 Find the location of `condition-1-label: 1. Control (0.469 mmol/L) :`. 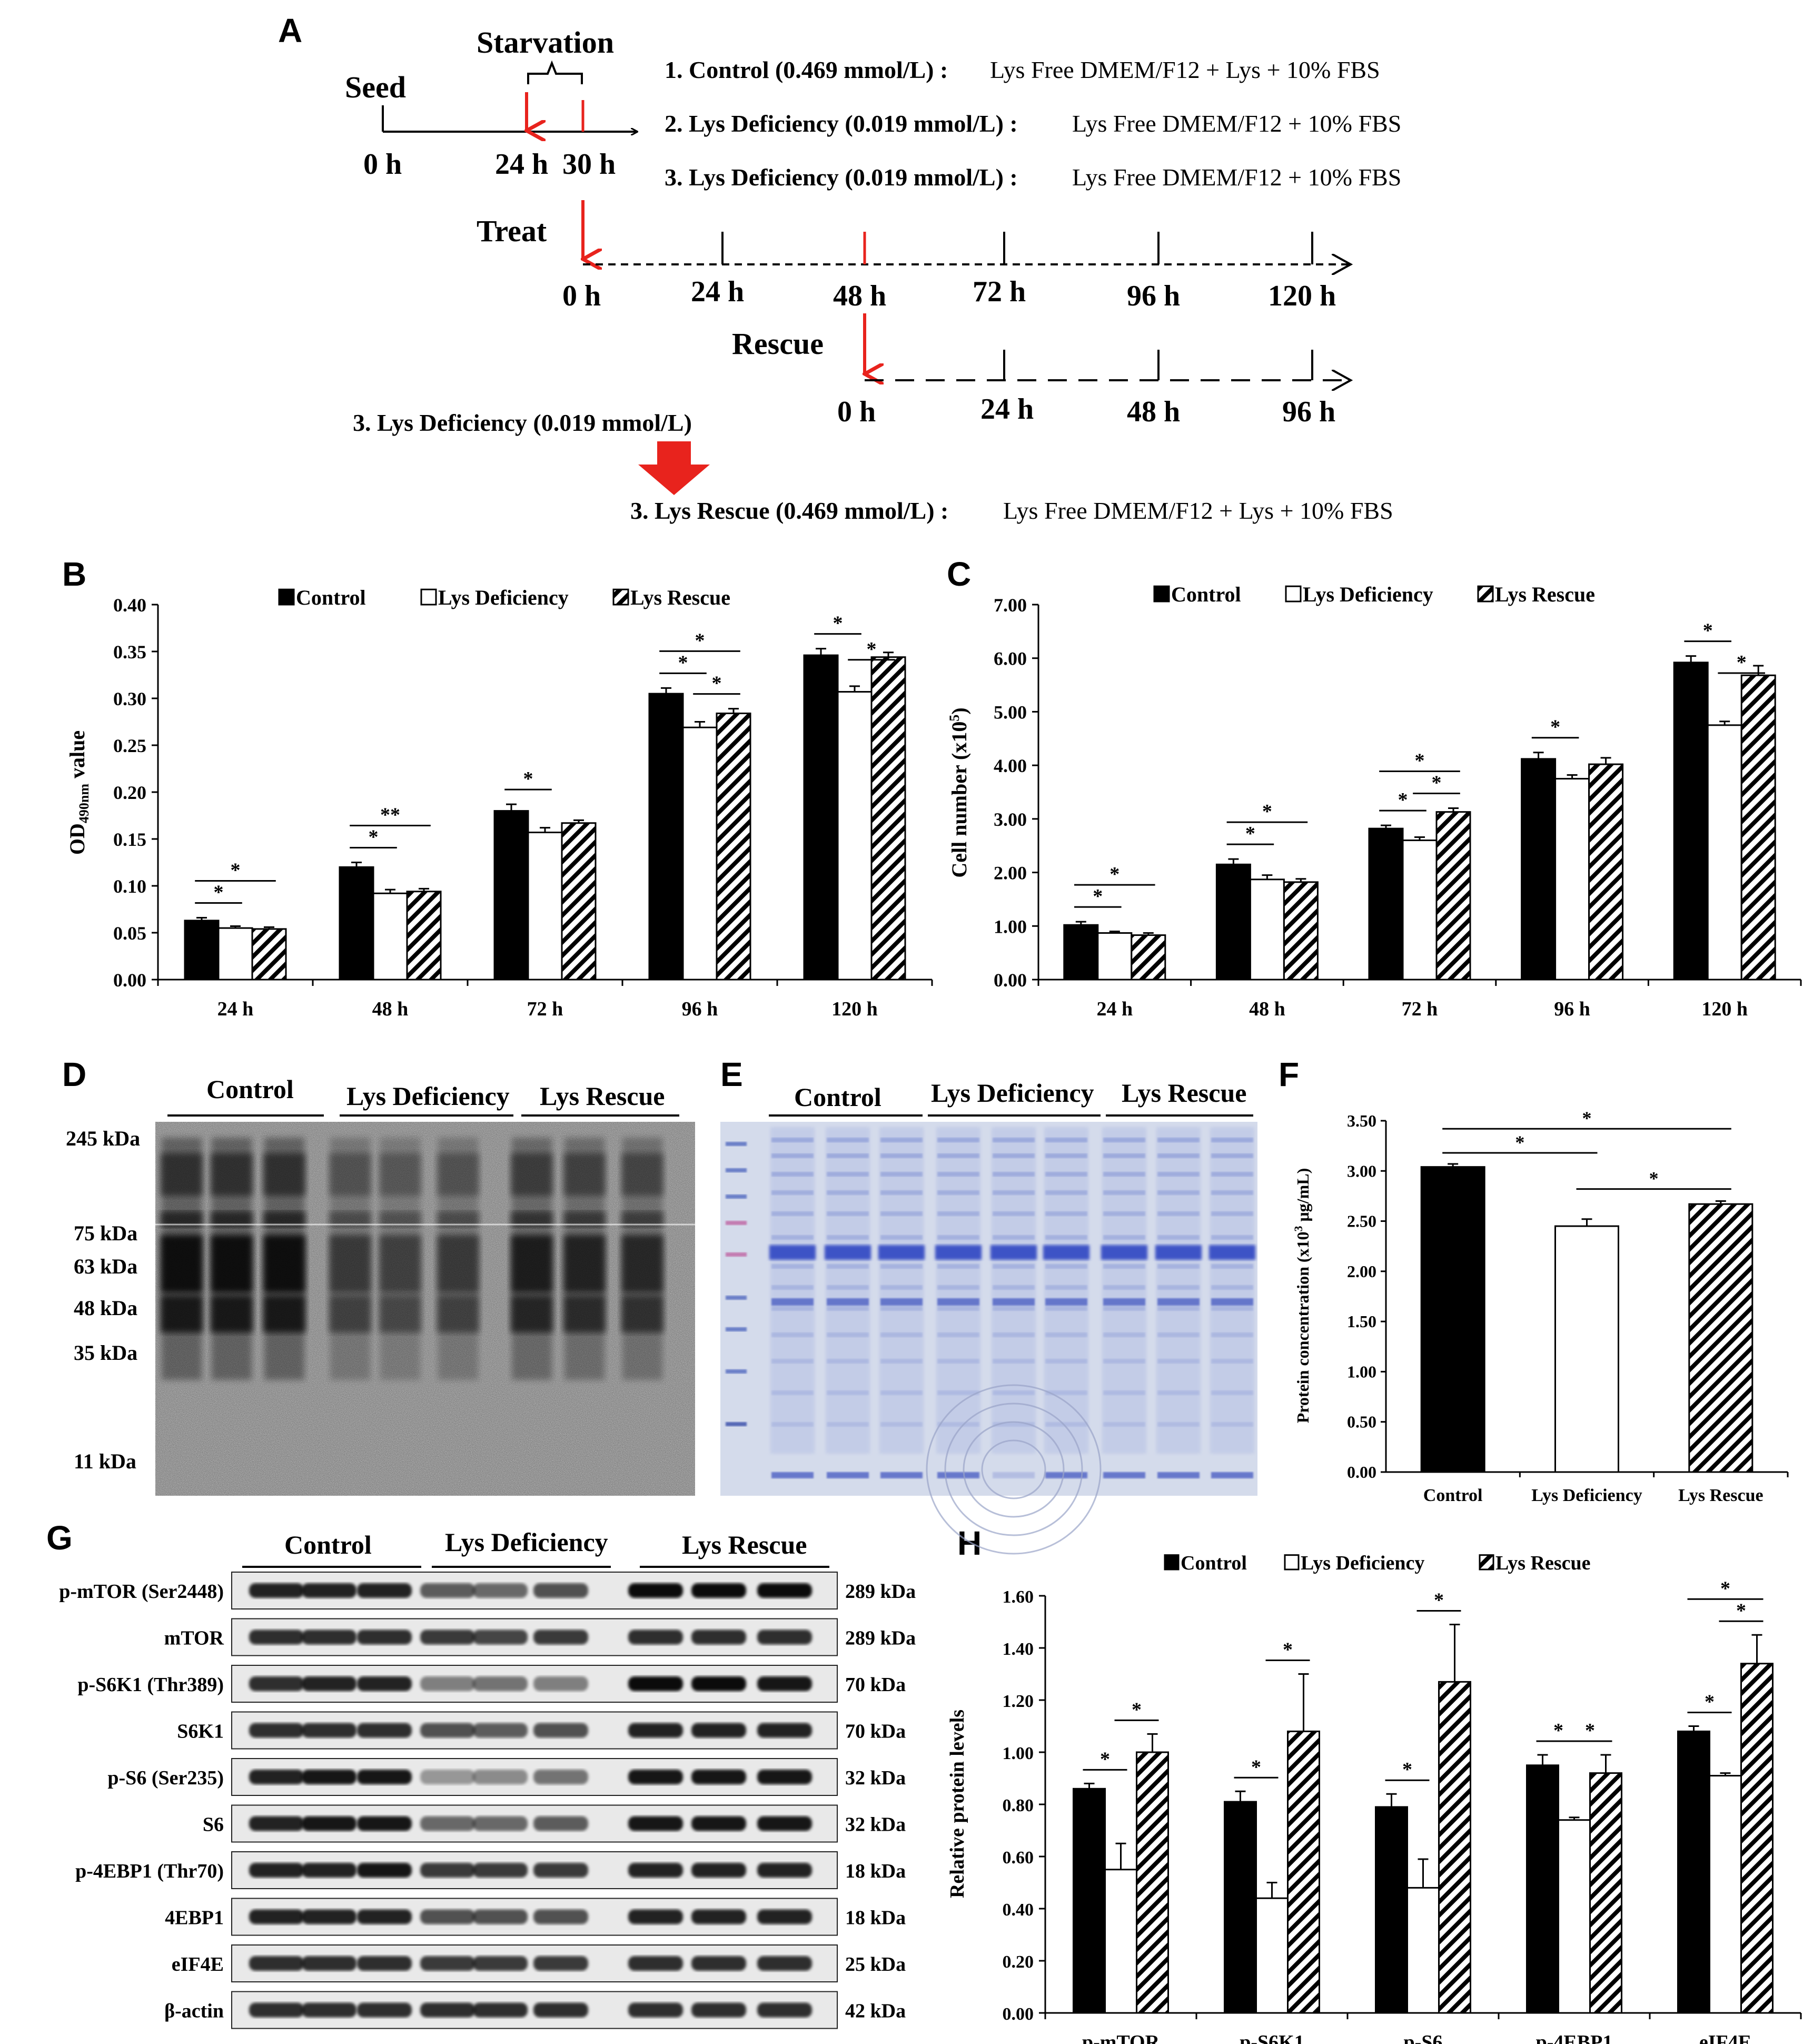

condition-1-label: 1. Control (0.469 mmol/L) : is located at coordinates (807, 69).